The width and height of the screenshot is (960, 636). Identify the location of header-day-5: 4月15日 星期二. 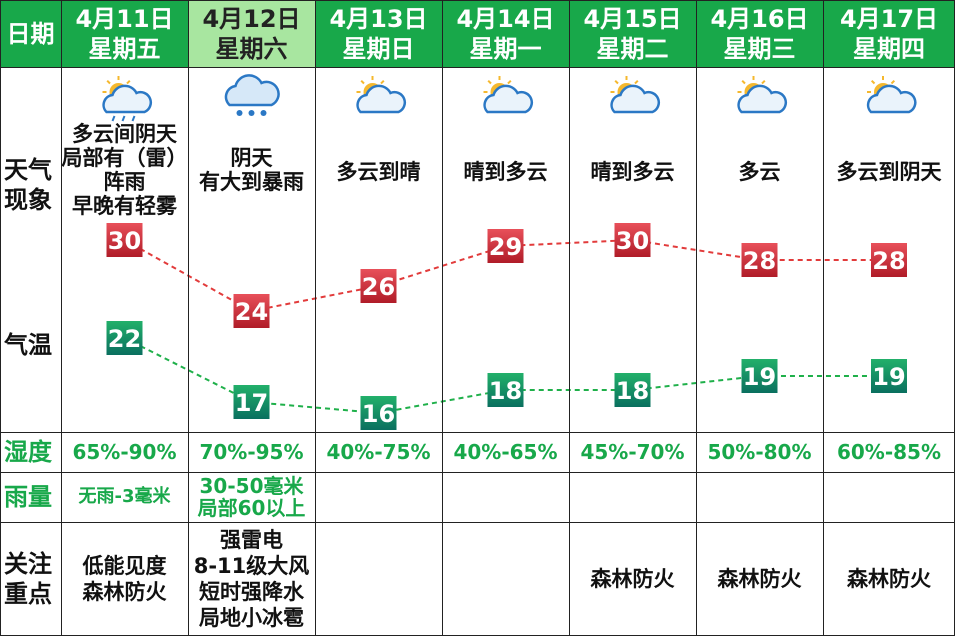
(632, 33).